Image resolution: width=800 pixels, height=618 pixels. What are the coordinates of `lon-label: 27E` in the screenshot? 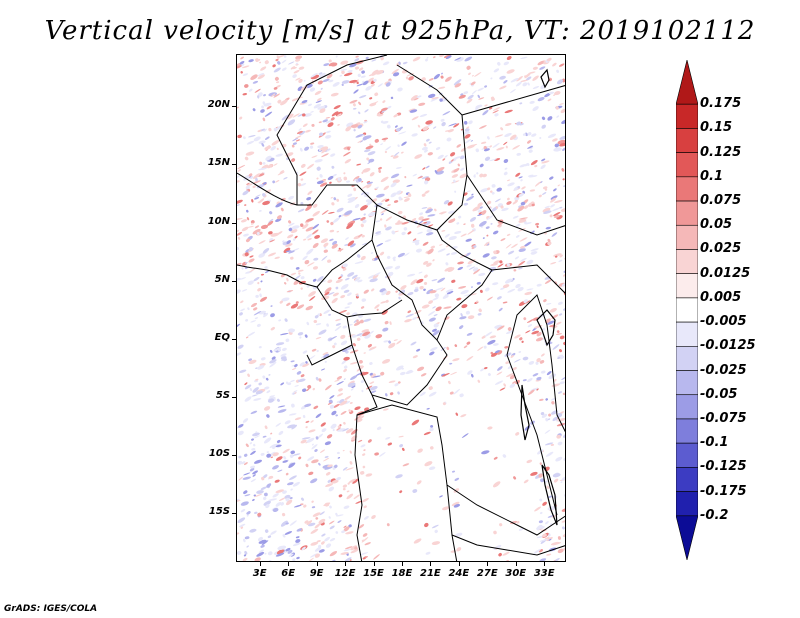 It's located at (487, 573).